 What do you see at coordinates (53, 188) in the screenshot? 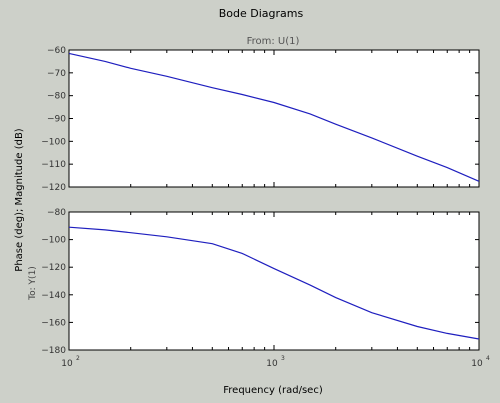
I see `magnitude-ytick-label: −120` at bounding box center [53, 188].